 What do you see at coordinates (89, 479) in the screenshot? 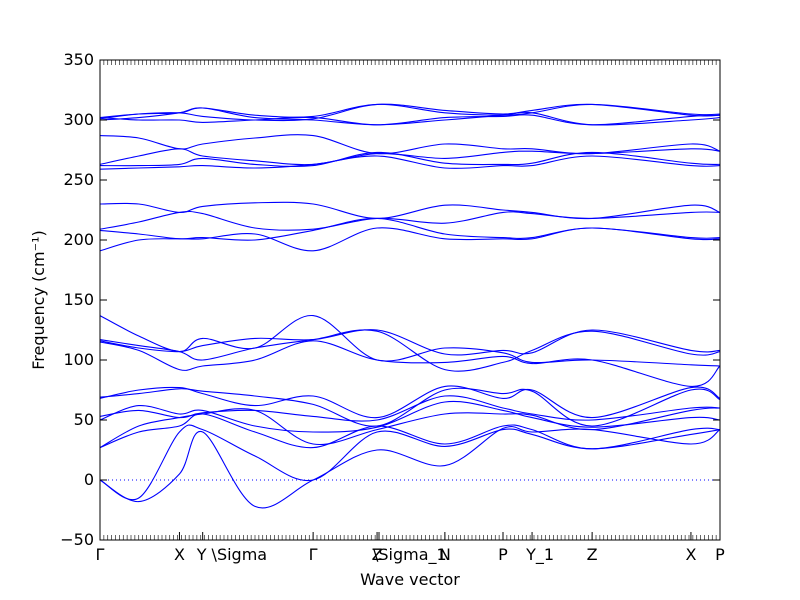
I see `y-tick-label: 0` at bounding box center [89, 479].